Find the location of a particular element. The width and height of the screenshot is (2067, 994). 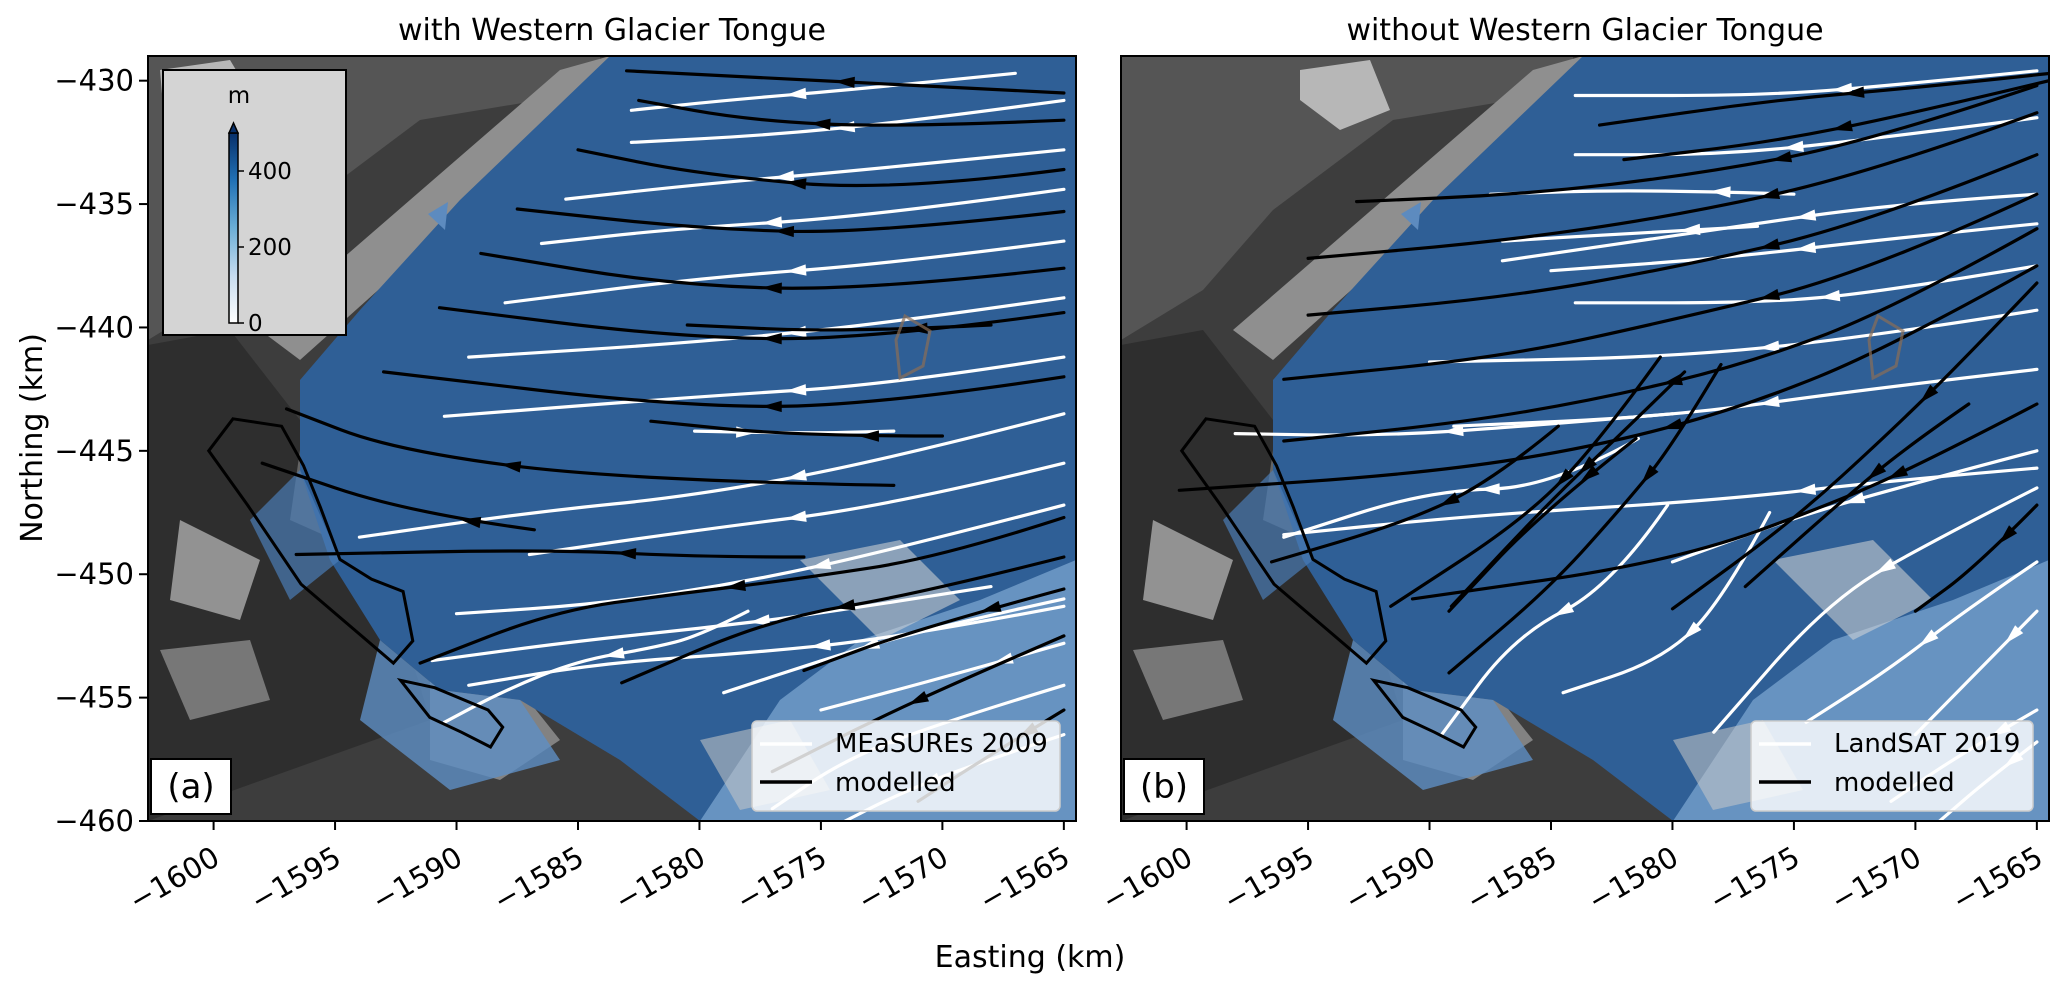

panel-a-y-ticks: −430 −435 −440 −445 −450 −455 −460 is located at coordinates (101, 451).